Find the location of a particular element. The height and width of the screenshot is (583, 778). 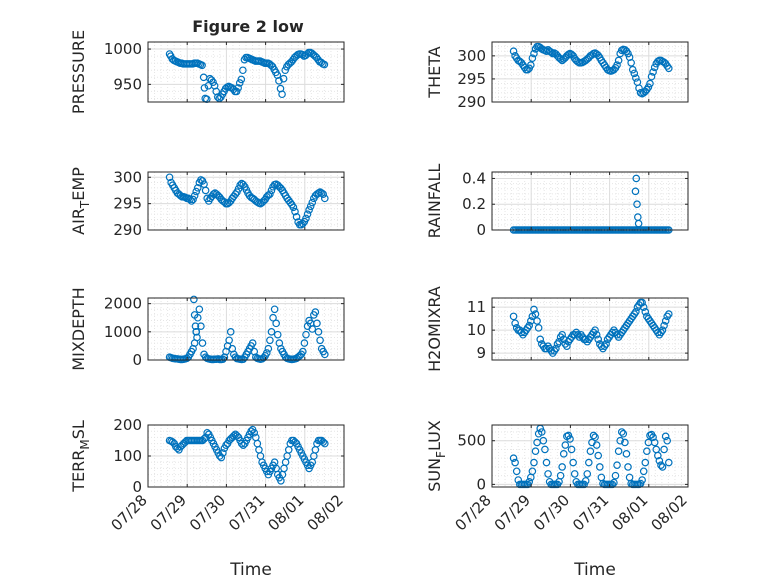

panel-rainfall: 0 0.2 0.4 RAINFALL is located at coordinates (557, 201).